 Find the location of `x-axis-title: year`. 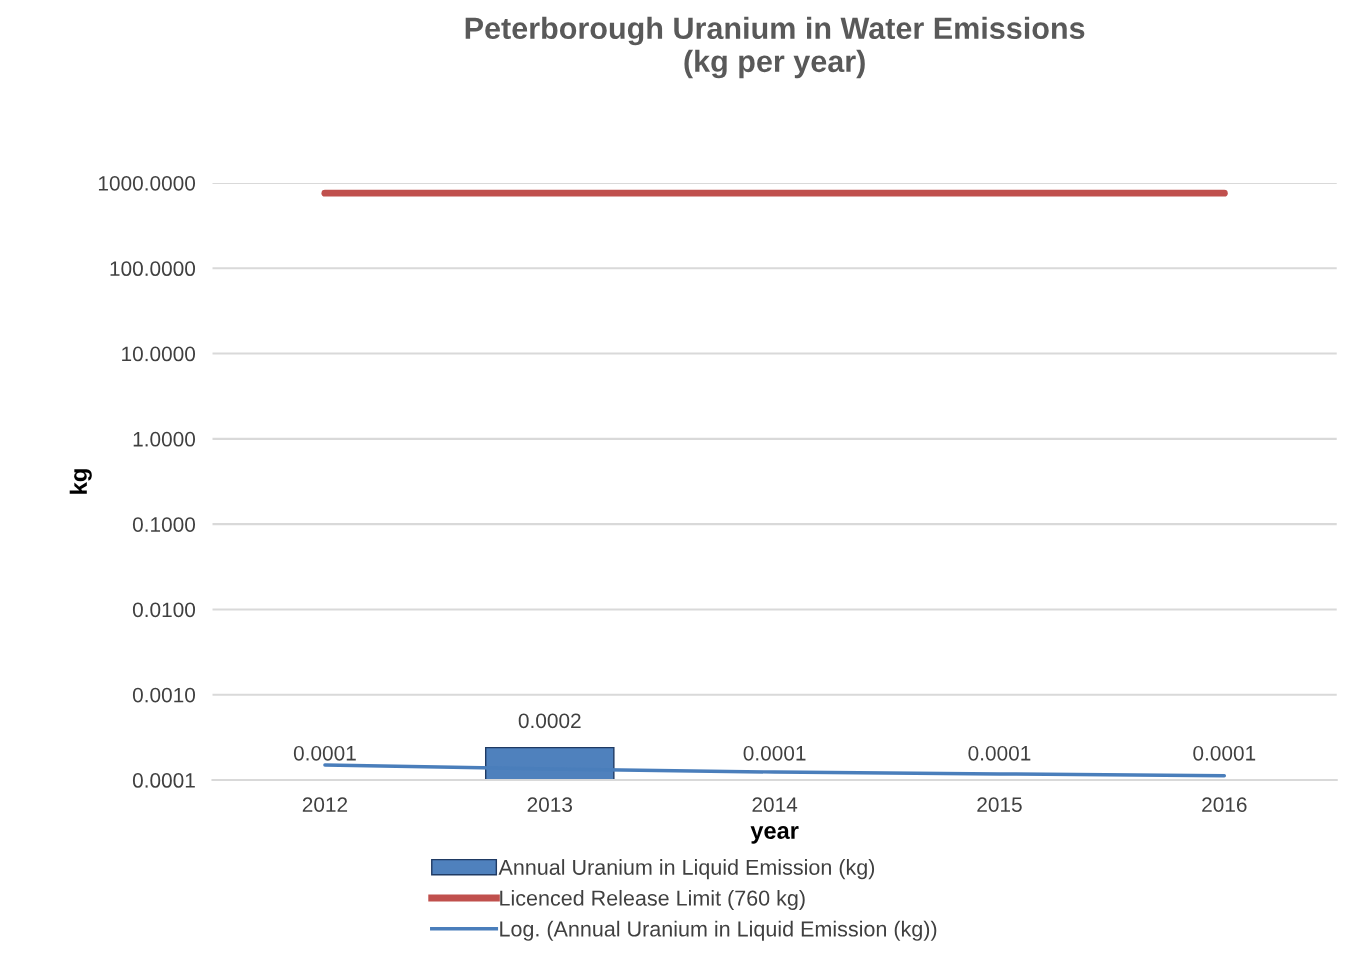

x-axis-title: year is located at coordinates (774, 835).